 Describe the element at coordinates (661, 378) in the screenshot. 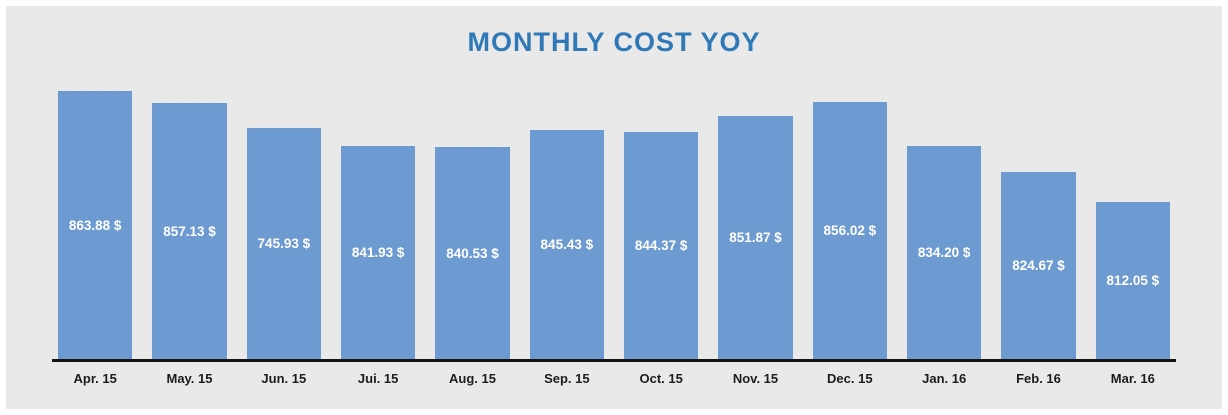

I see `x-tick-label: Oct. 15` at that location.